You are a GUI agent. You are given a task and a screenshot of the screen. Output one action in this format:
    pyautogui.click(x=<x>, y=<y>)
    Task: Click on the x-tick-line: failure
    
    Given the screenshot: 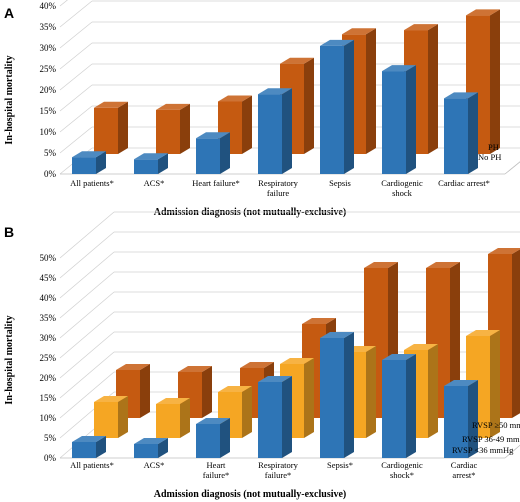 What is the action you would take?
    pyautogui.click(x=278, y=193)
    